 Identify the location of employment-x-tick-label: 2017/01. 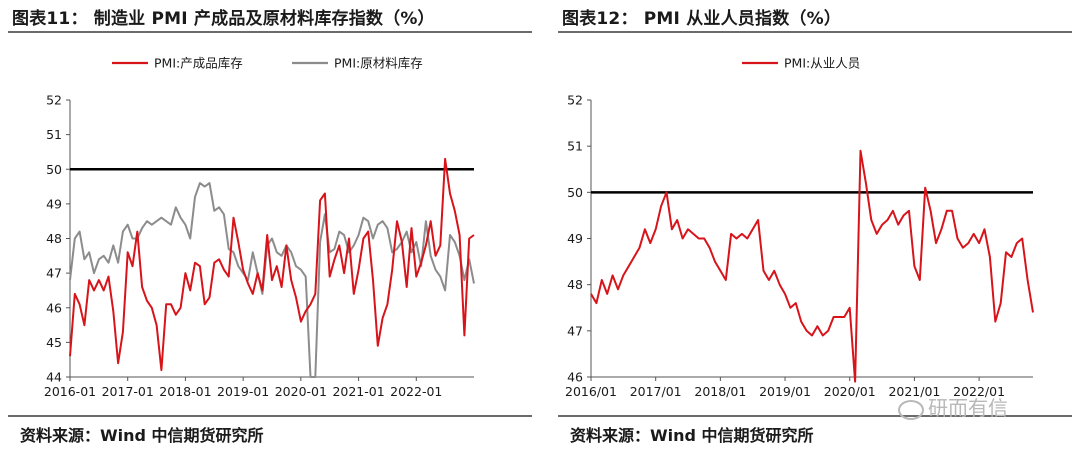
(656, 391).